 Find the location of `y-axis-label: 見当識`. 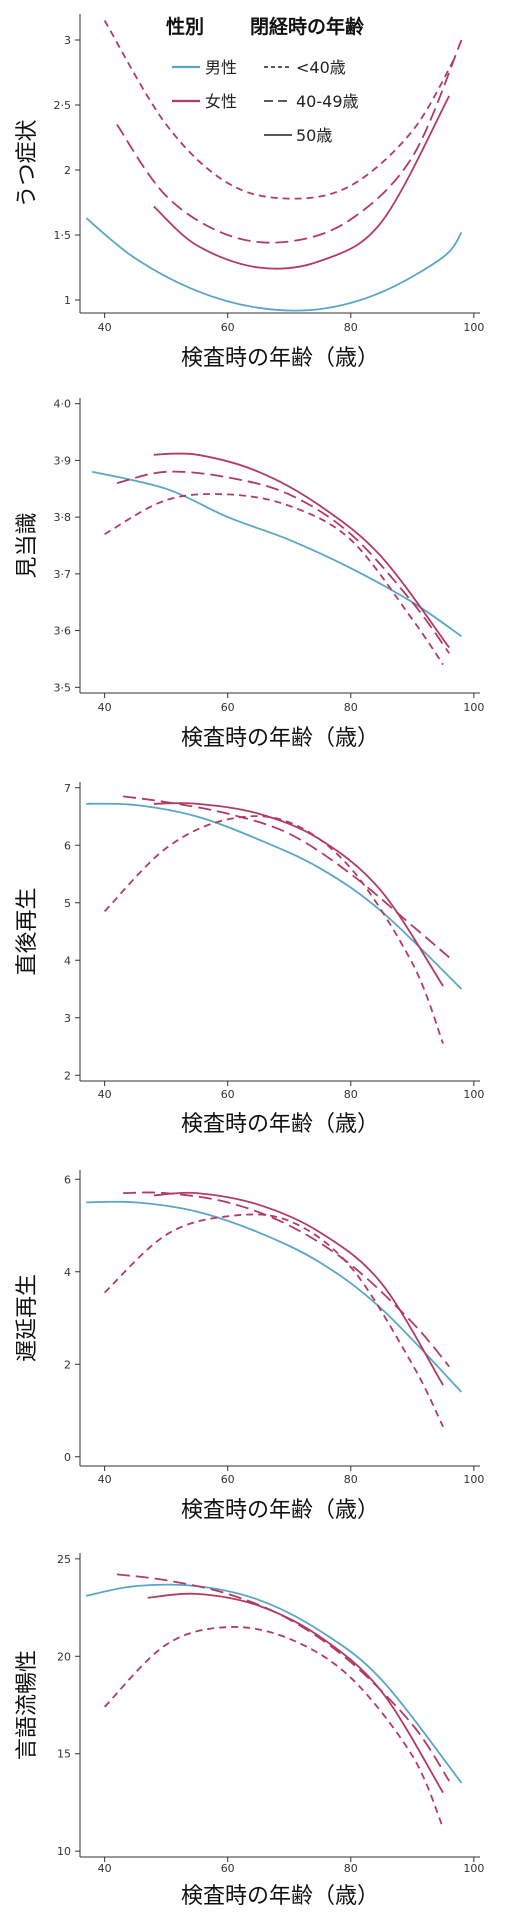

y-axis-label: 見当識 is located at coordinates (27, 545).